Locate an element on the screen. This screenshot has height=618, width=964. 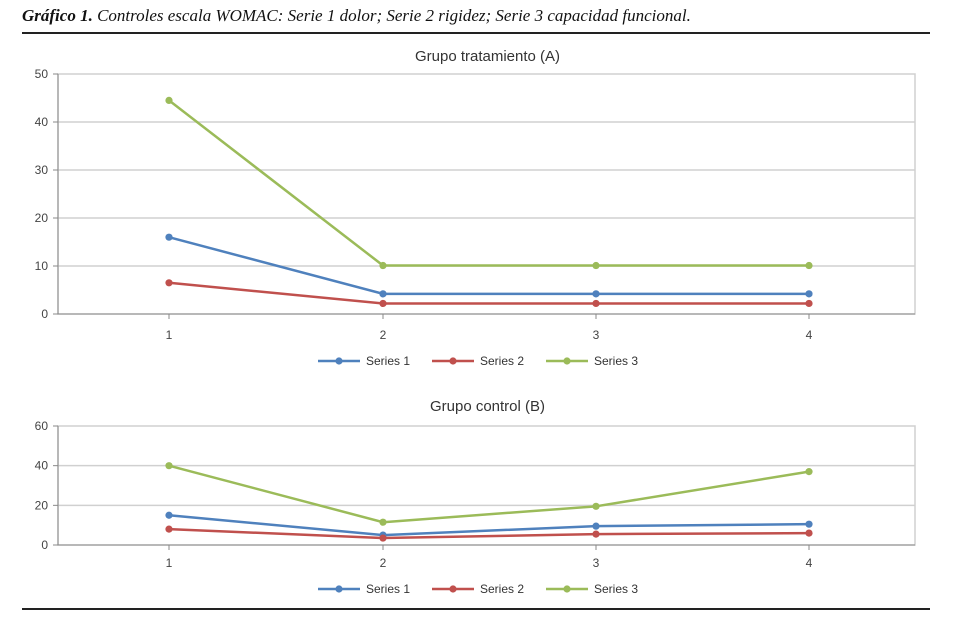
top-rule is located at coordinates (476, 33).